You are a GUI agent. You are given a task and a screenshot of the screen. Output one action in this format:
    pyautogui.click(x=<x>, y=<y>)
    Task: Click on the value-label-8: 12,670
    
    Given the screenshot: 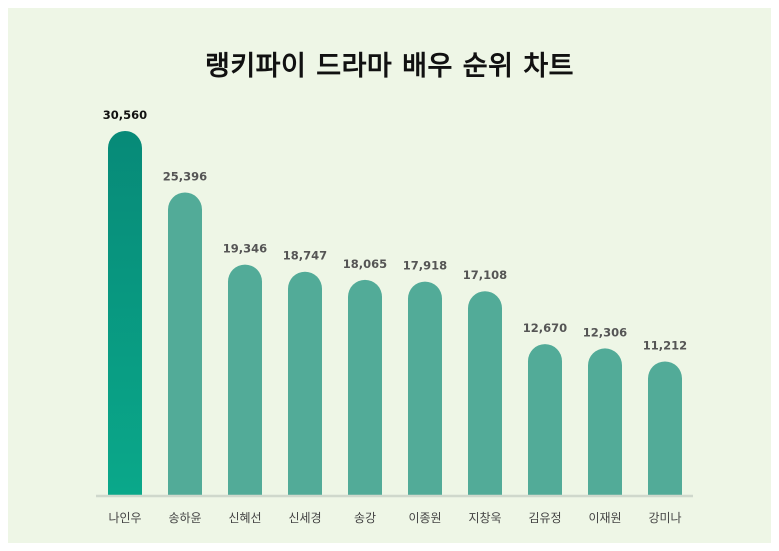 What is the action you would take?
    pyautogui.click(x=545, y=328)
    